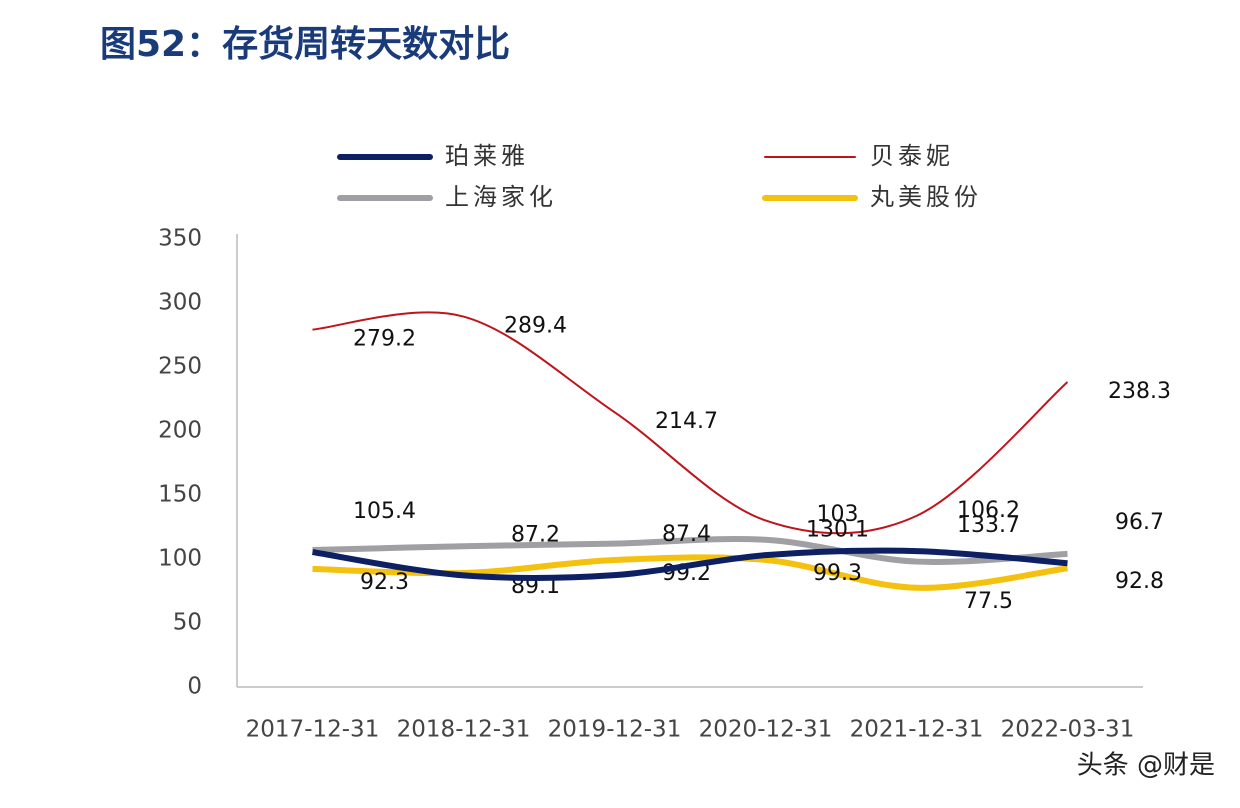 This screenshot has width=1240, height=808. Describe the element at coordinates (501, 197) in the screenshot. I see `legend-label: 上海家化` at that location.